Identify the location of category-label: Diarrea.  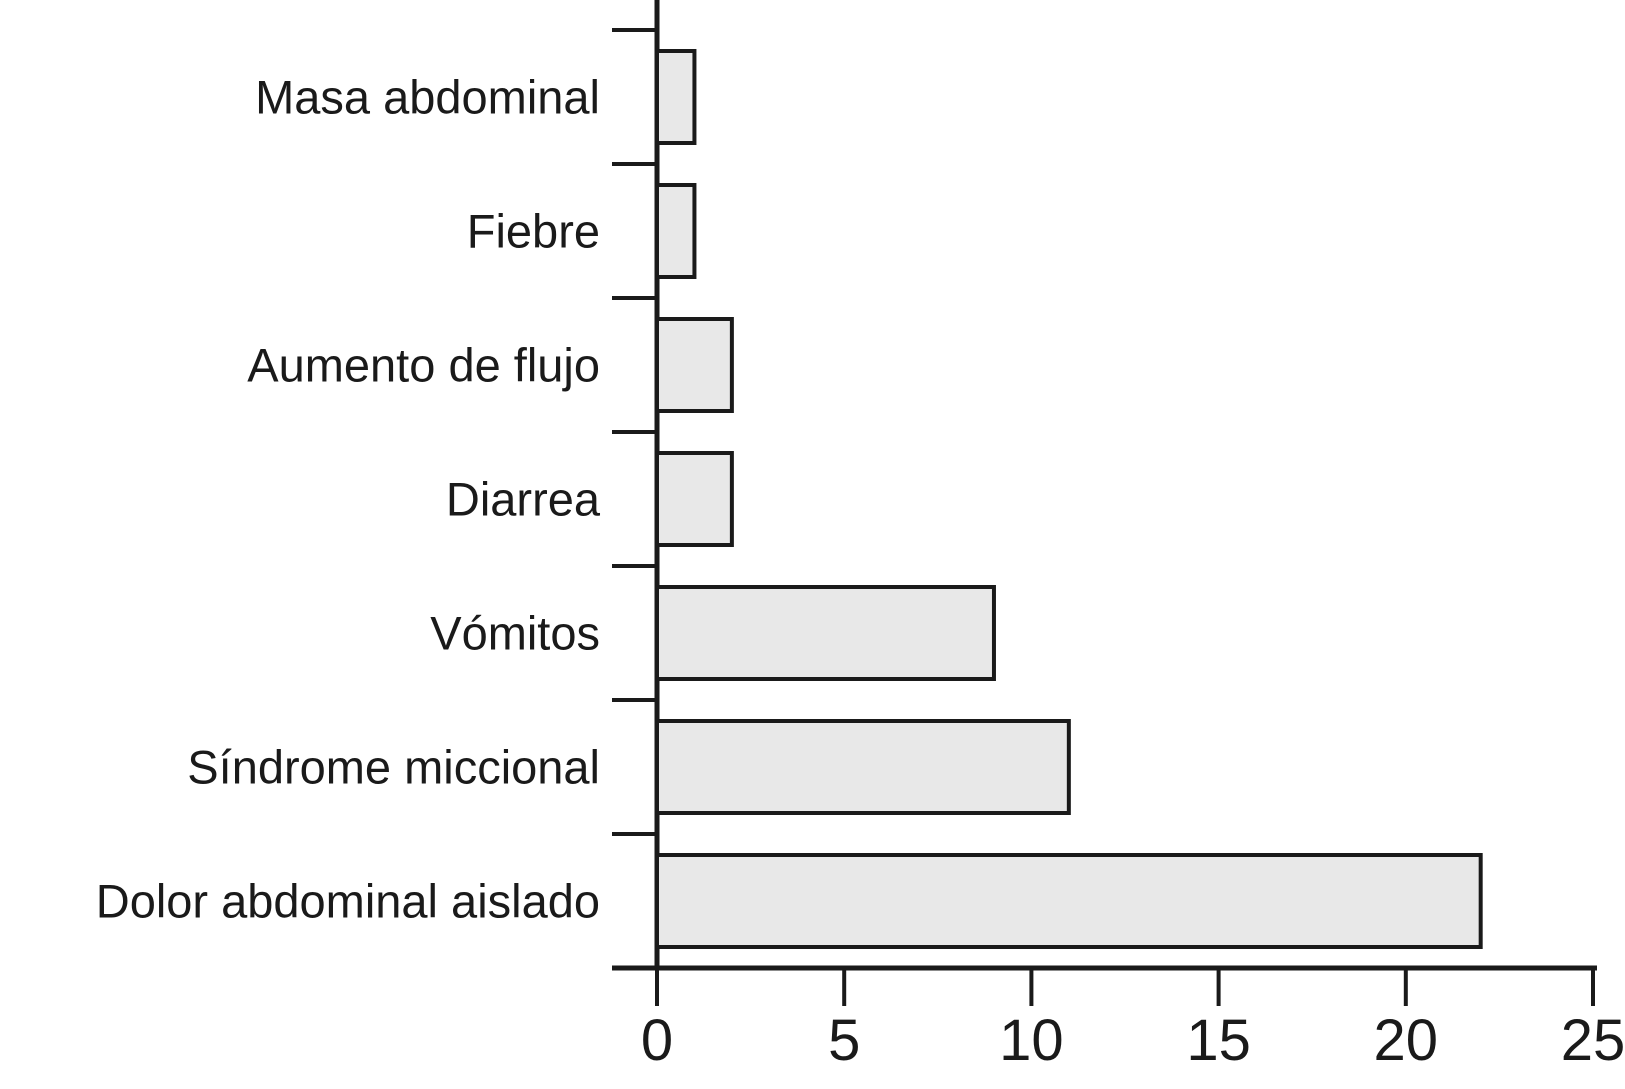
(523, 499).